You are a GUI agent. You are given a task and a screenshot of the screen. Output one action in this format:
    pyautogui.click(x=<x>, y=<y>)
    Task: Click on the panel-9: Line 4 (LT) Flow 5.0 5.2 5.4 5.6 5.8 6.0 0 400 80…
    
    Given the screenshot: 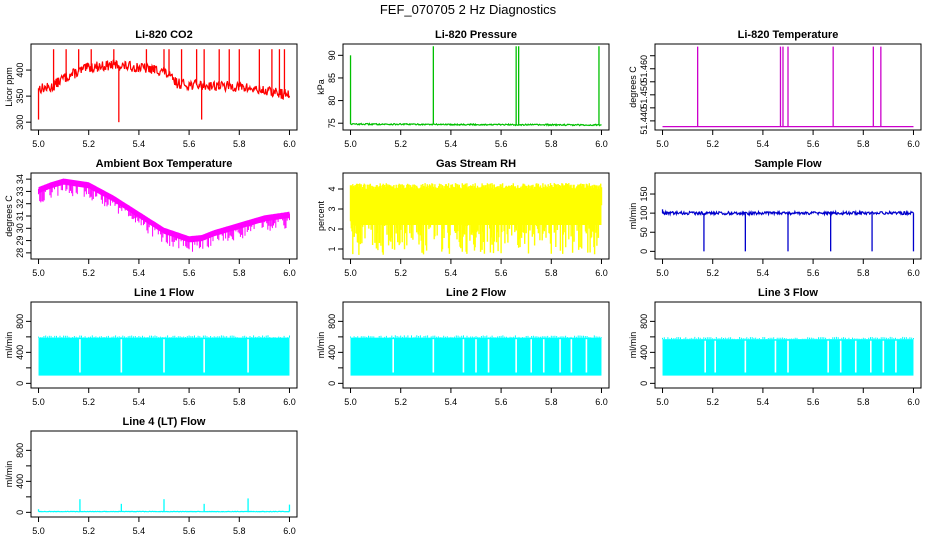 What is the action you would take?
    pyautogui.click(x=151, y=476)
    